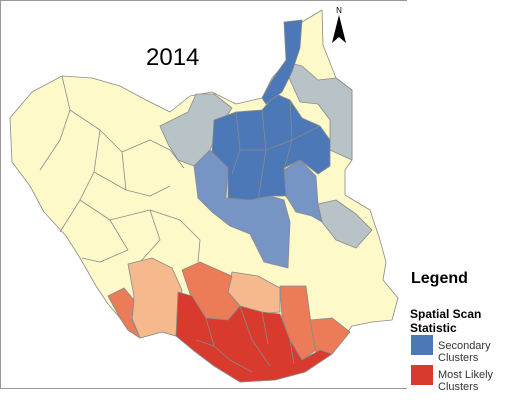 The image size is (515, 413). I want to click on north-arrow-shape, so click(339, 29).